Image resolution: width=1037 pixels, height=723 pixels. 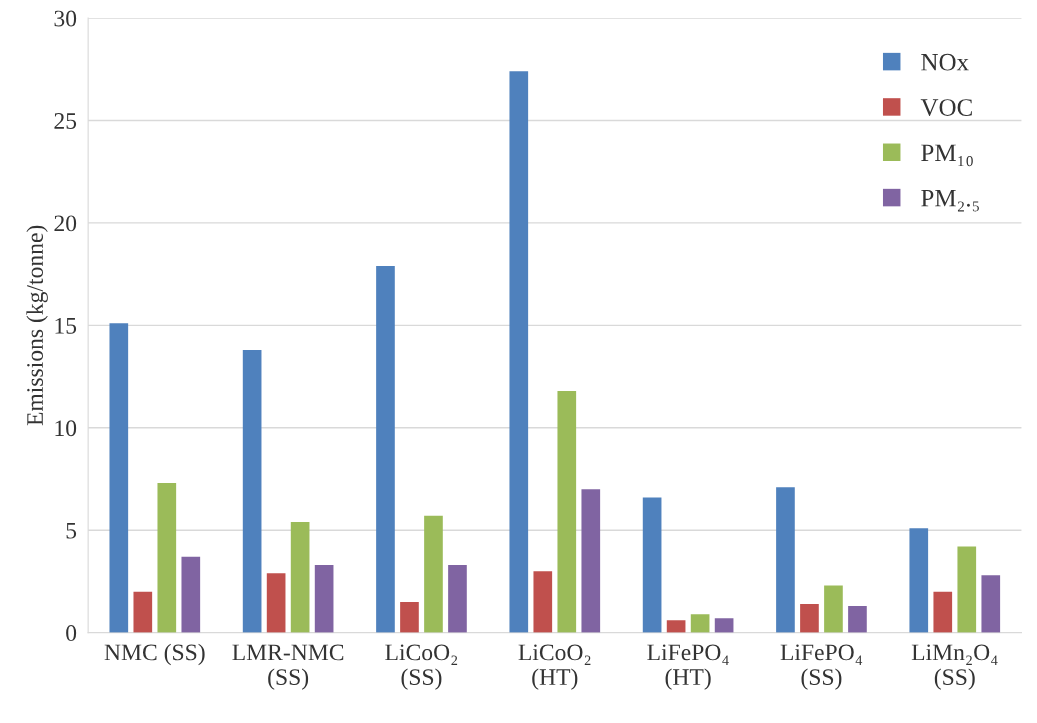 What do you see at coordinates (946, 108) in the screenshot?
I see `legend-label: VOC` at bounding box center [946, 108].